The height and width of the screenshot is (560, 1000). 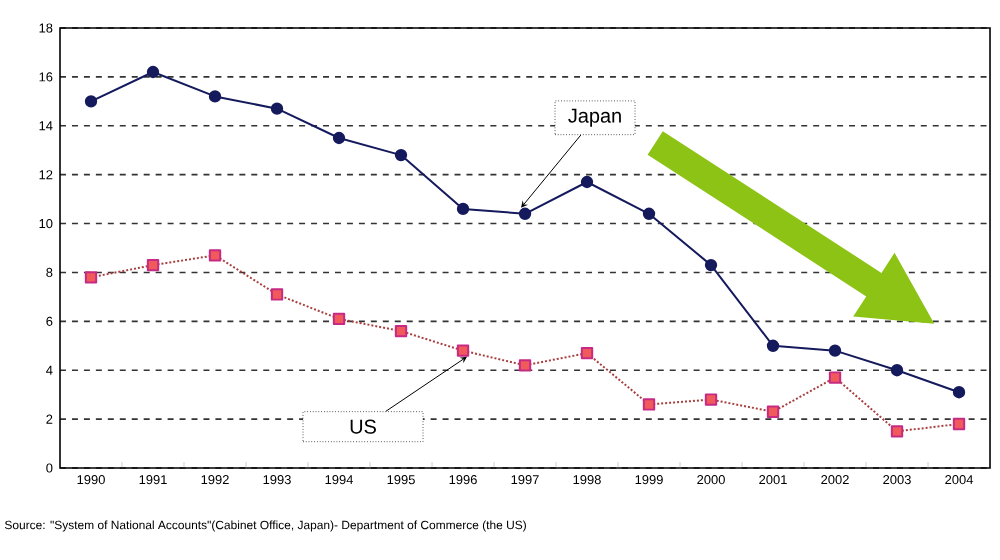 What do you see at coordinates (594, 117) in the screenshot?
I see `text: Japan` at bounding box center [594, 117].